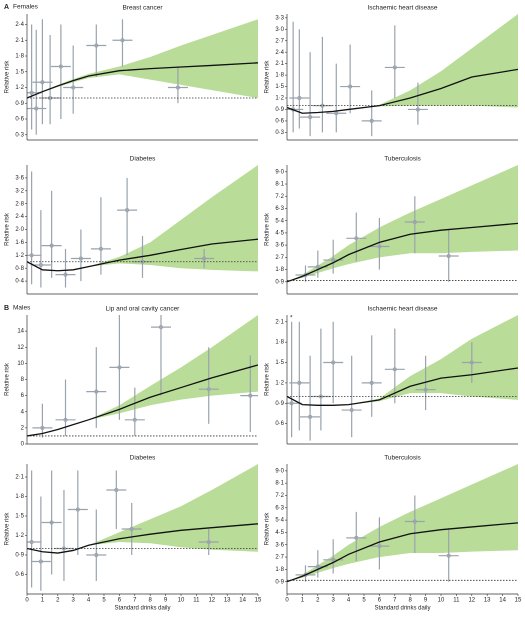 The height and width of the screenshot is (621, 525). I want to click on x-tick-label: 0, so click(287, 601).